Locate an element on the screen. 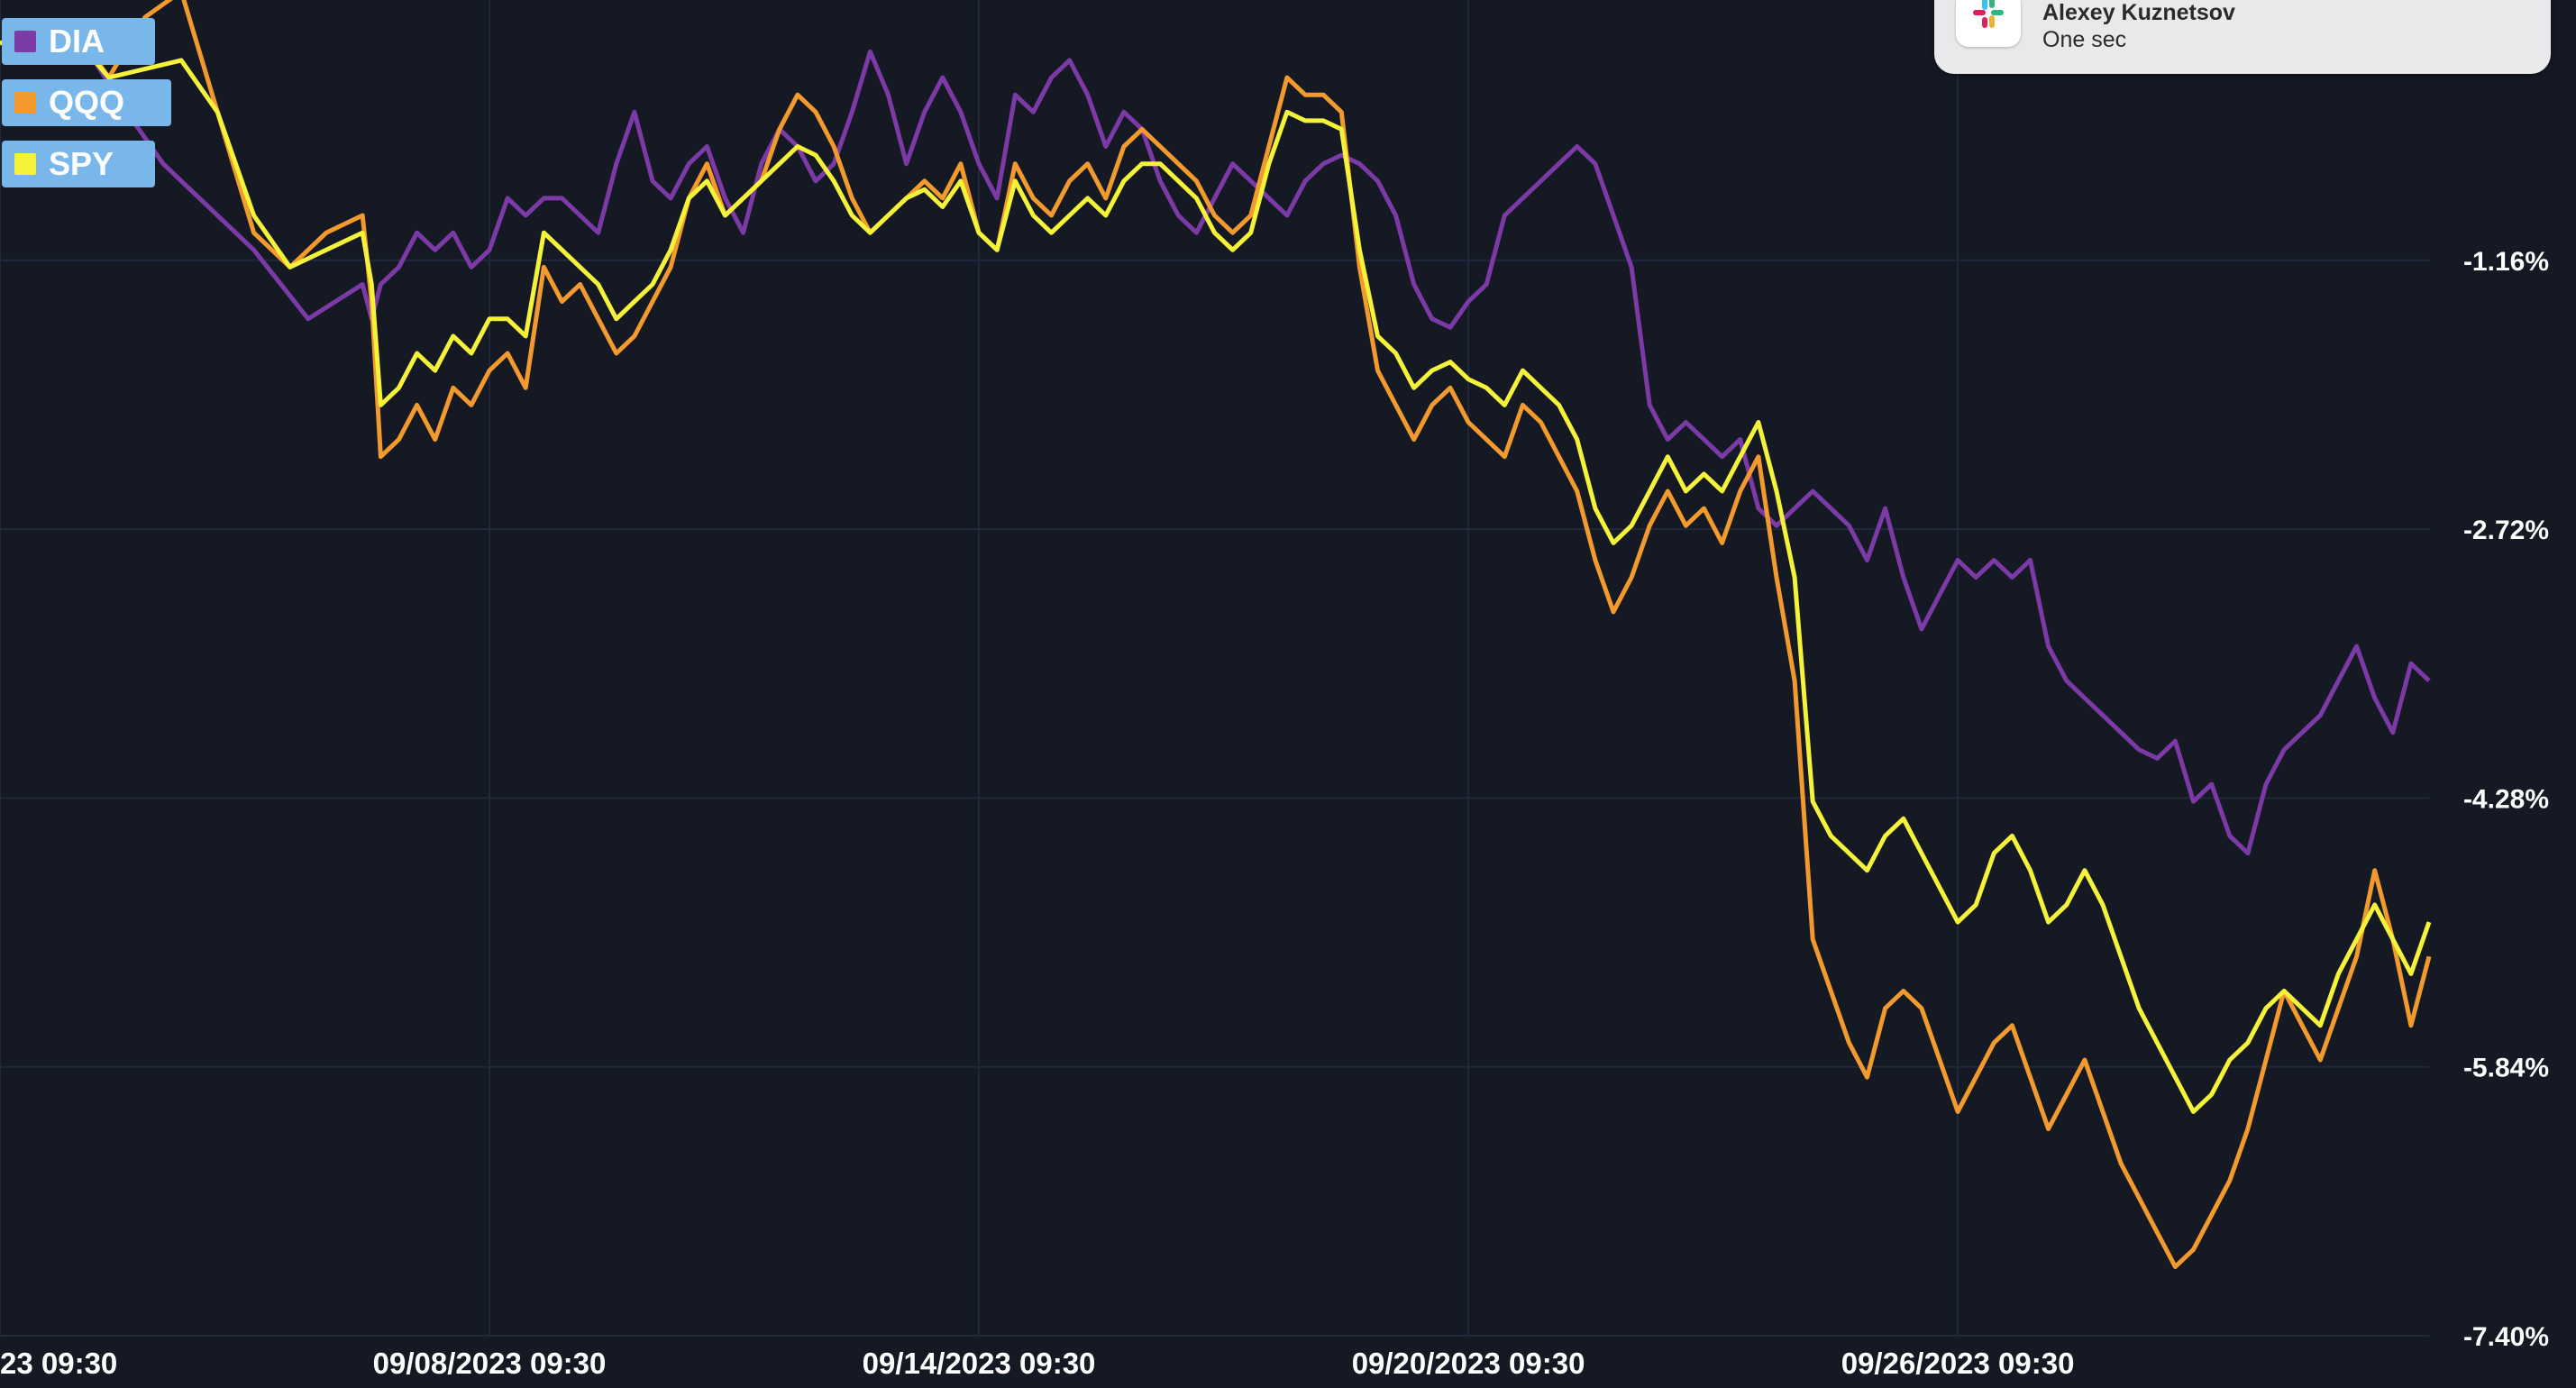 The width and height of the screenshot is (2576, 1388). x-tick-label-1: 09/08/2023 09:30 is located at coordinates (490, 1363).